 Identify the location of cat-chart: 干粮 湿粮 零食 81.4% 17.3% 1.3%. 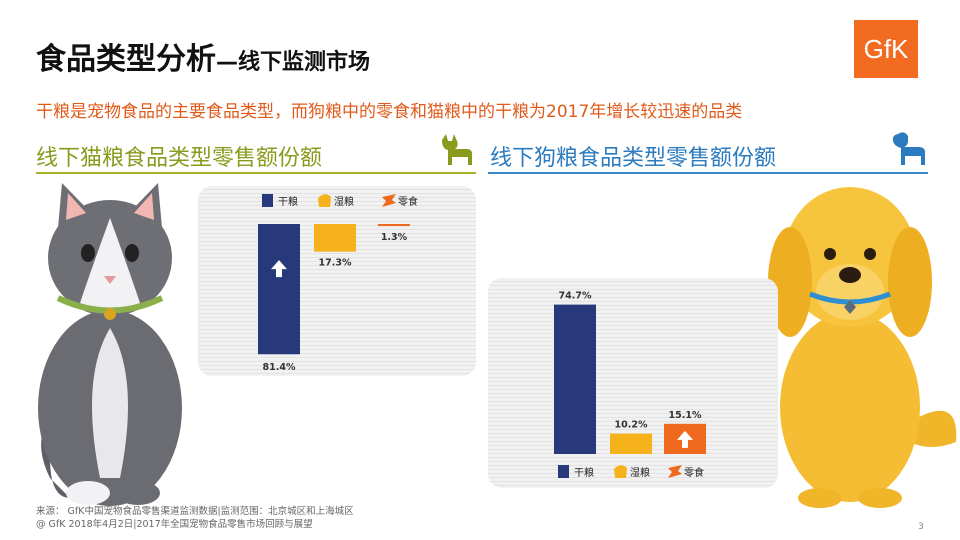
(338, 283).